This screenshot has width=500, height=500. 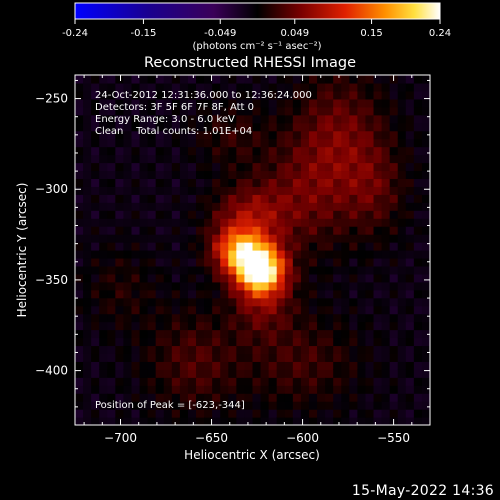 I want to click on chart-title: Reconstructed RHESSI Image, so click(x=250, y=63).